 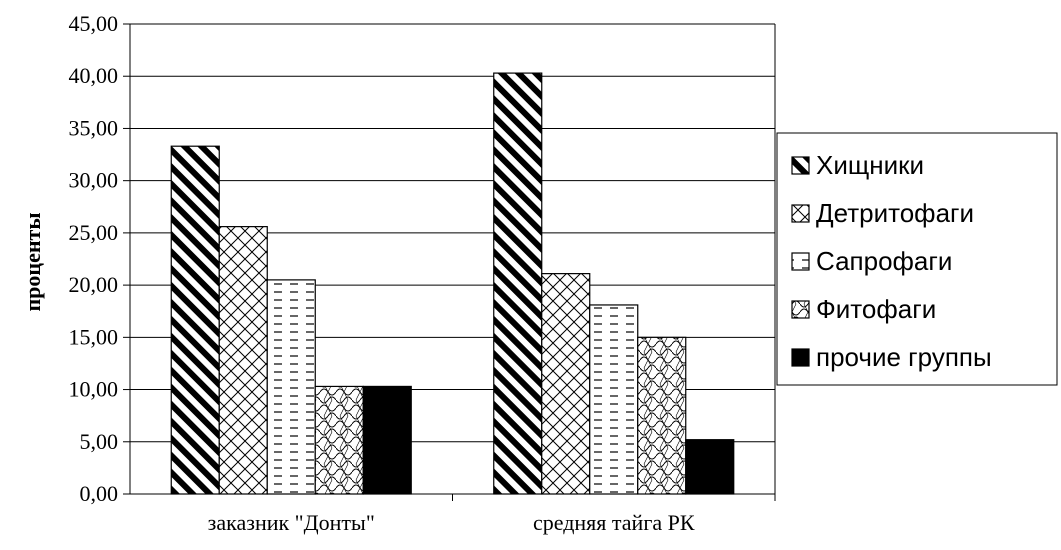 What do you see at coordinates (99, 441) in the screenshot?
I see `y-tick-label: 5,00` at bounding box center [99, 441].